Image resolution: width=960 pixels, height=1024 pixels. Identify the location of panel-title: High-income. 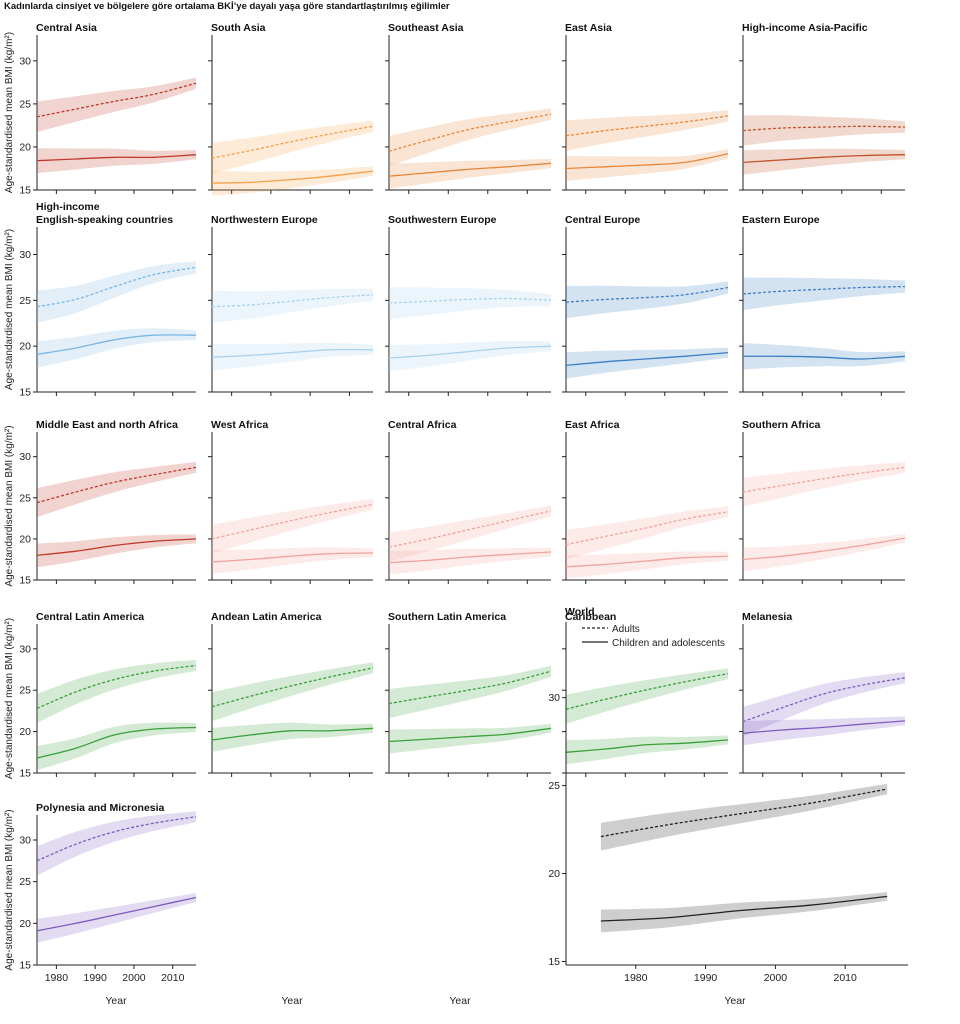
(68, 207).